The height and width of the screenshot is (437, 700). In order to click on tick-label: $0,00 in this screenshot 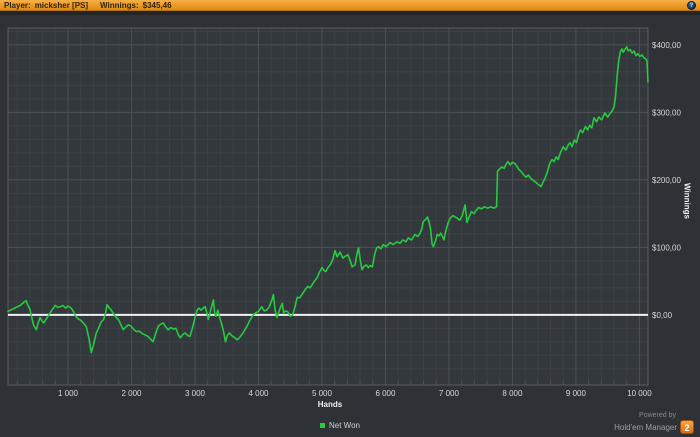, I will do `click(662, 315)`.